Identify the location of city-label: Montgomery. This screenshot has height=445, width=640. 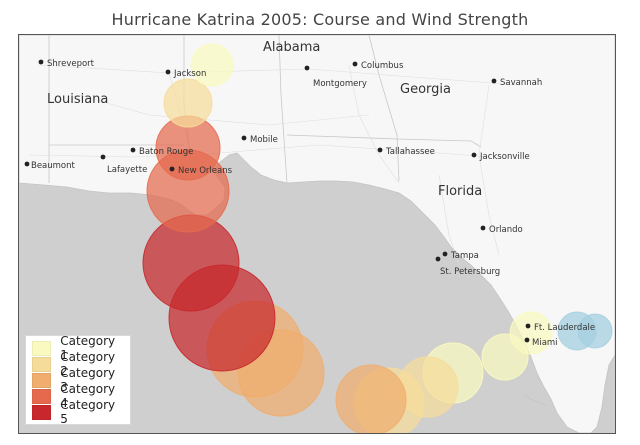
(340, 84).